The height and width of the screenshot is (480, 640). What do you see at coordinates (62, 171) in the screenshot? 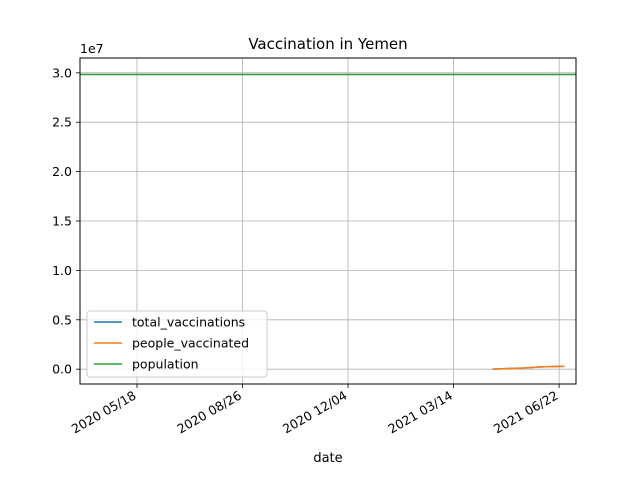
I see `y-tick-label: 2.0` at bounding box center [62, 171].